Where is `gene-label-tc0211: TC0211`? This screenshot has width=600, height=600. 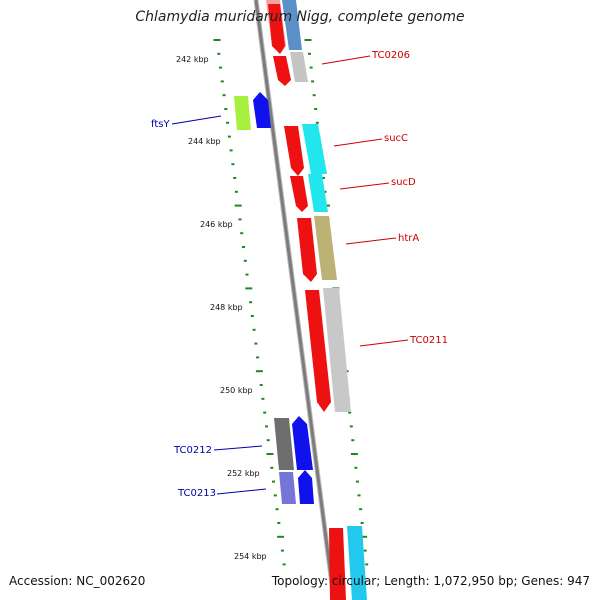 gene-label-tc0211: TC0211 is located at coordinates (428, 340).